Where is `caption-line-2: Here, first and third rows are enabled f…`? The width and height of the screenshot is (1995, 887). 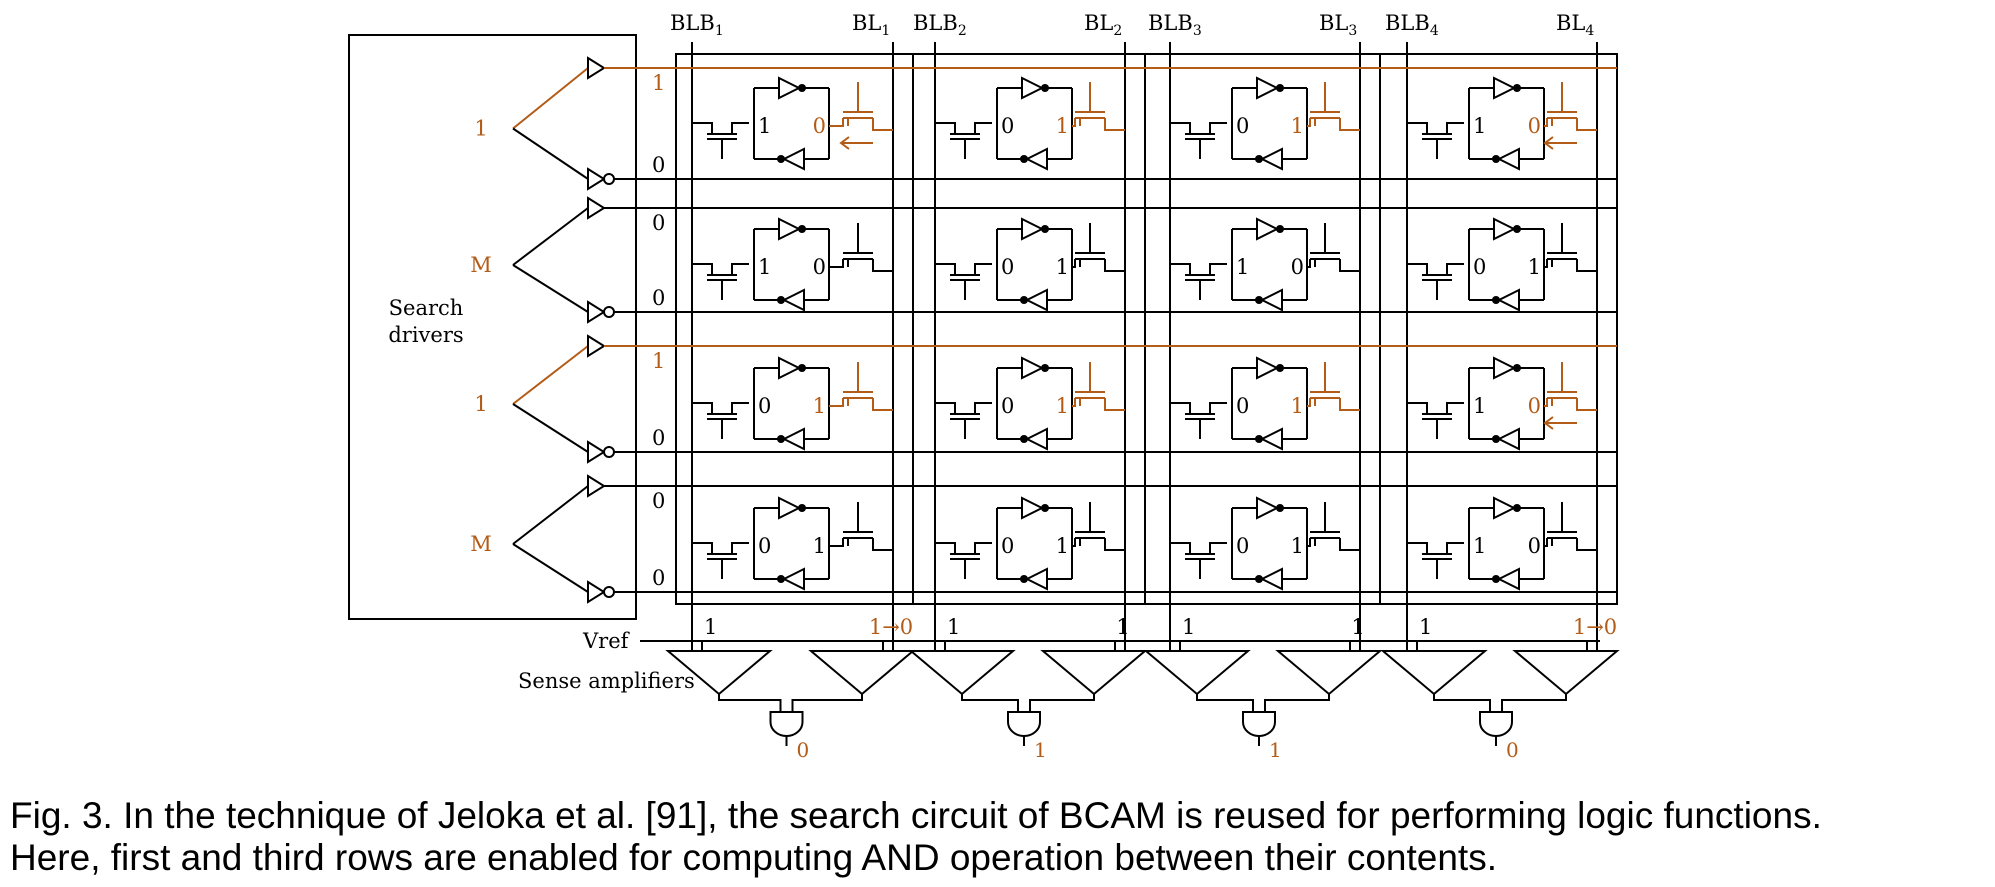
caption-line-2: Here, first and third rows are enabled f… is located at coordinates (753, 857).